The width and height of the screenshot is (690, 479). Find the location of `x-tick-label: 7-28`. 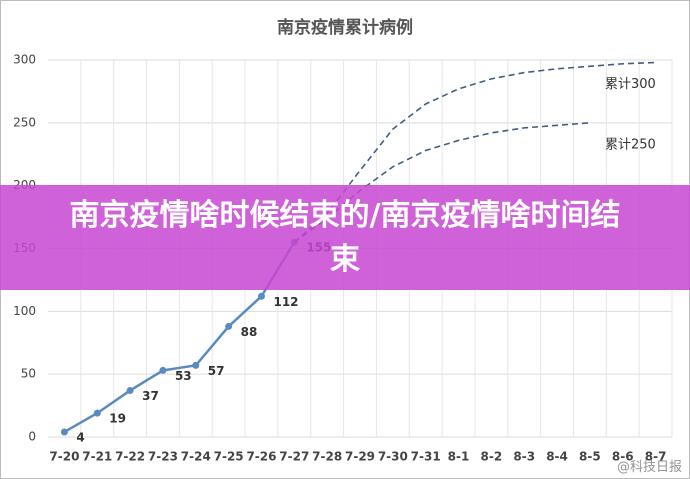

x-tick-label: 7-28 is located at coordinates (327, 457).